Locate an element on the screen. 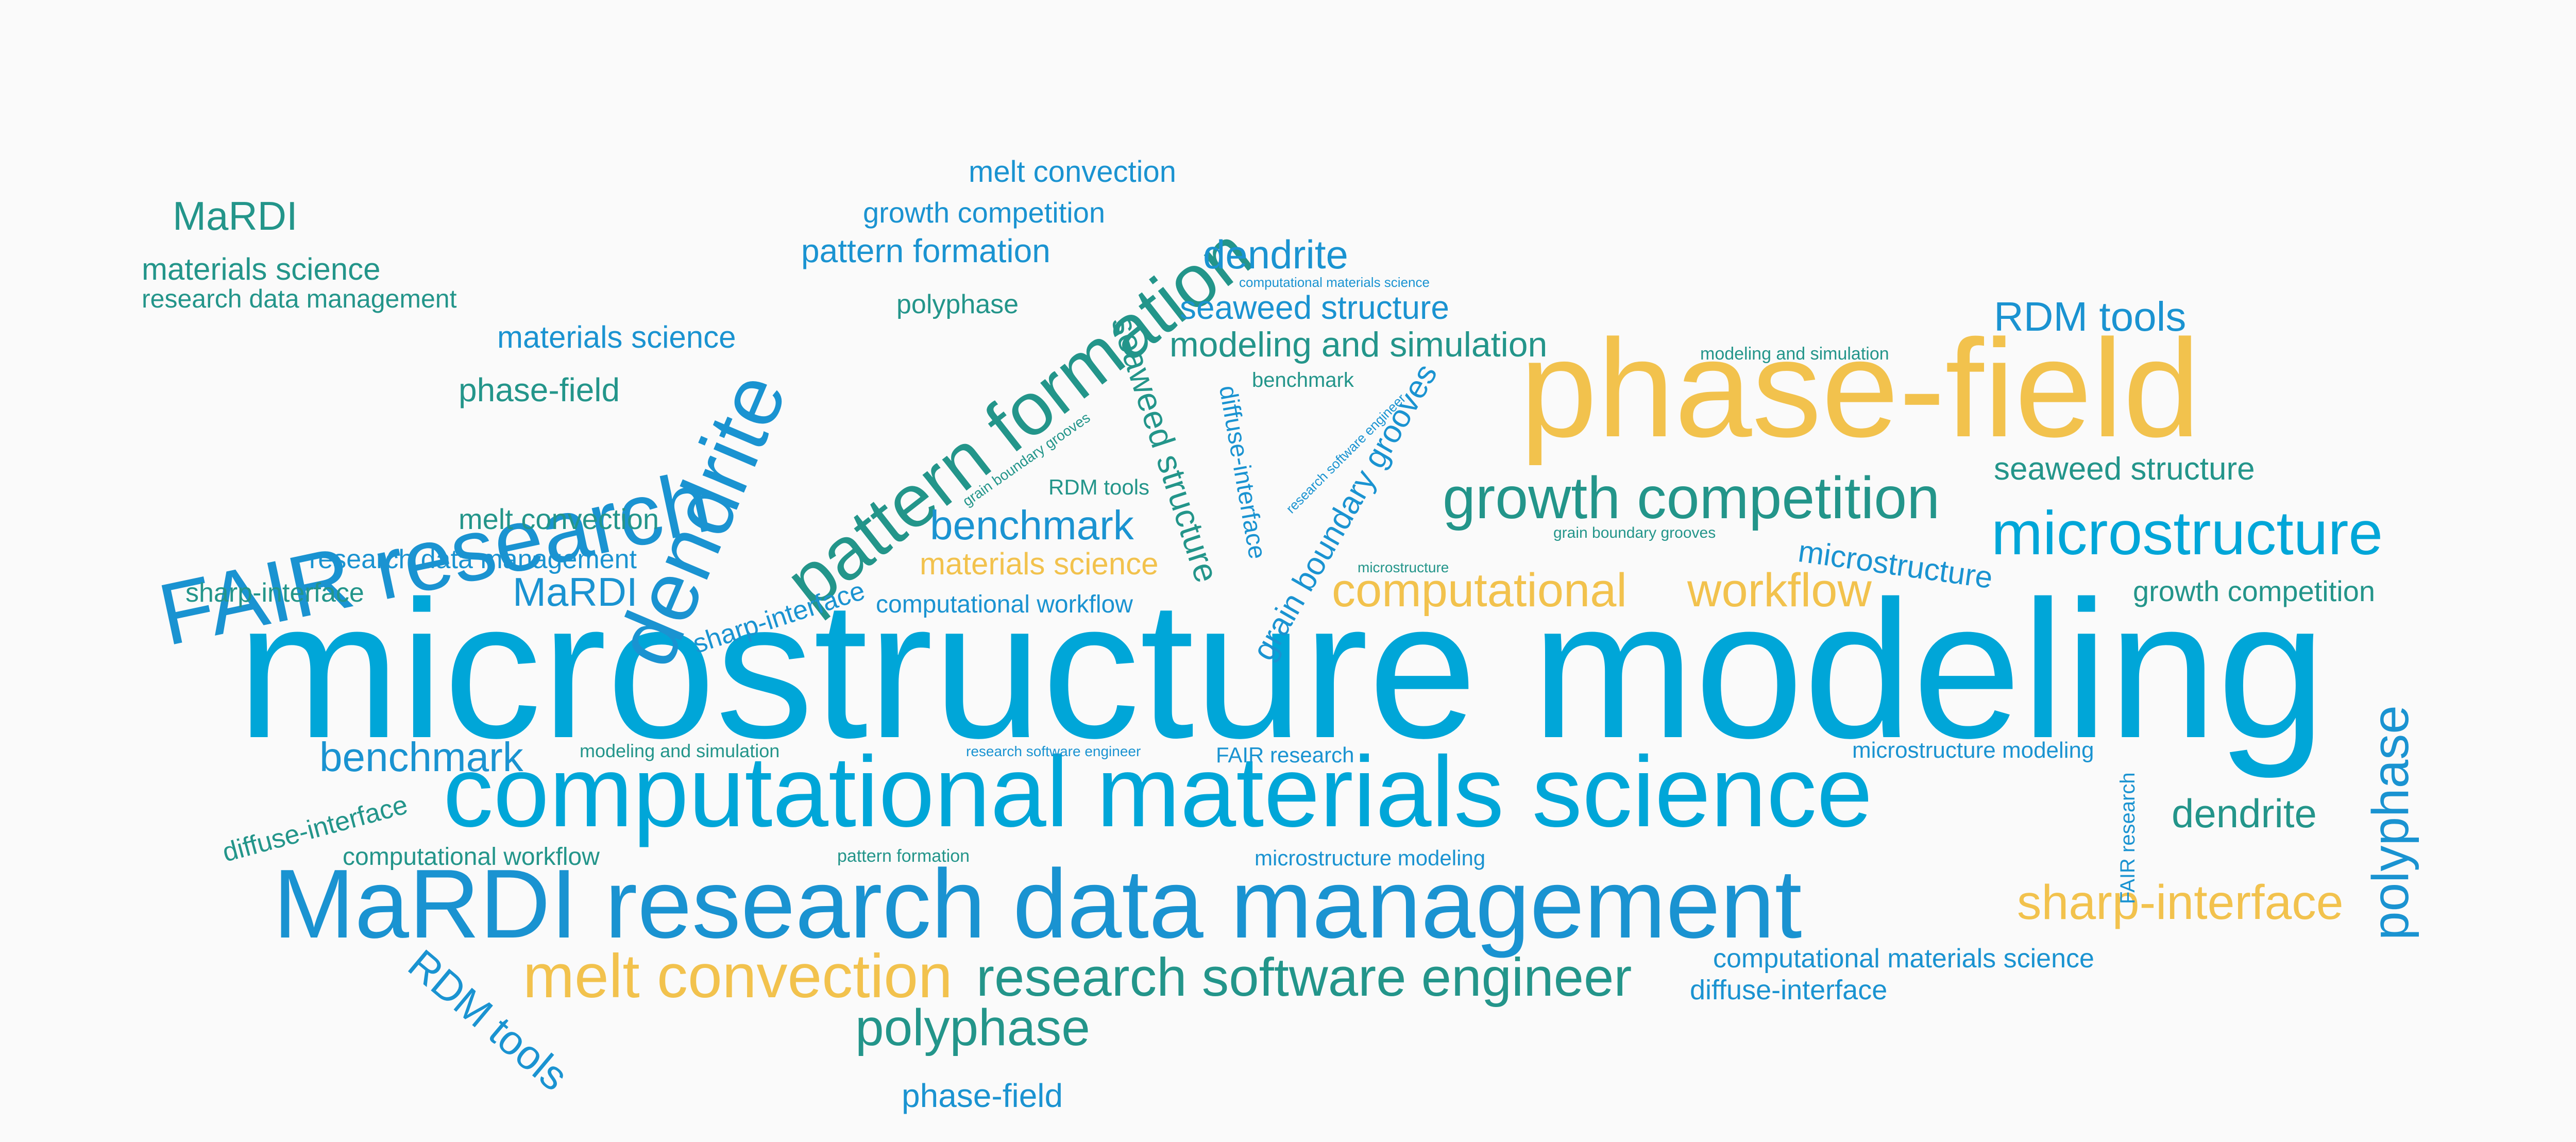 The height and width of the screenshot is (1142, 2576). word: grain boundary grooves is located at coordinates (1634, 532).